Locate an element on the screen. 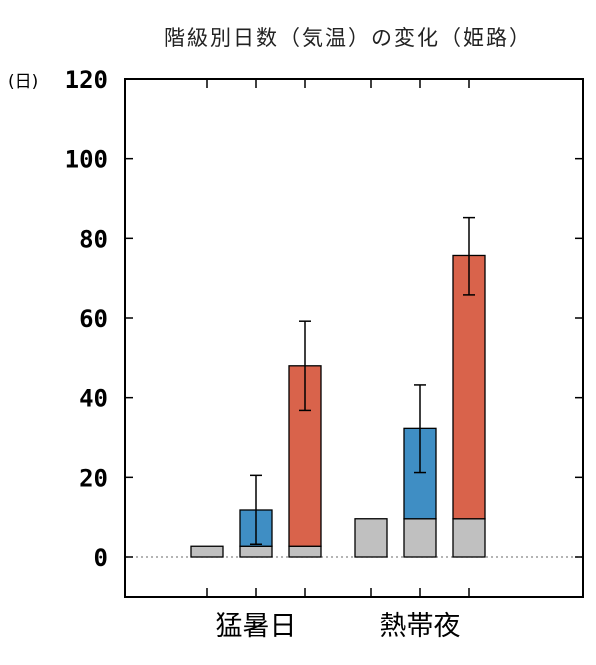 Image resolution: width=596 pixels, height=665 pixels. y-tick-label: 100 is located at coordinates (86, 160).